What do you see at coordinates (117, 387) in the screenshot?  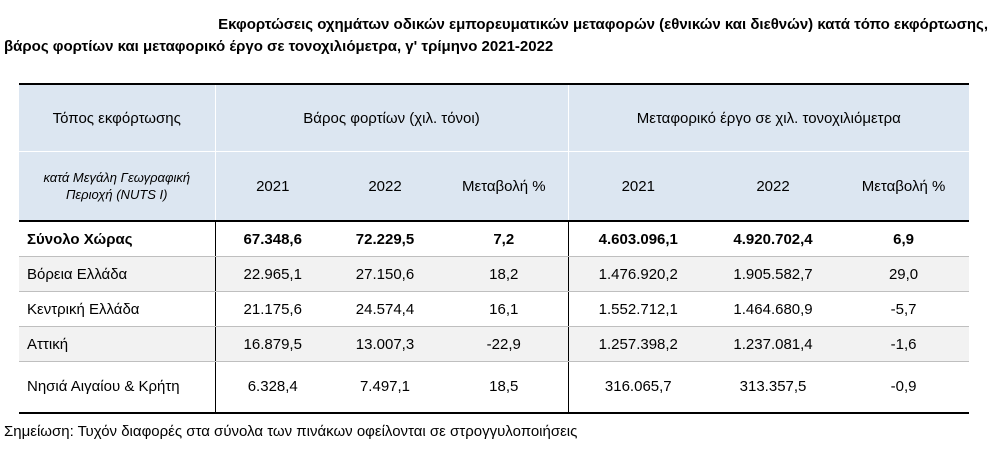 I see `row-name: Νησιά Αιγαίου & Κρήτη` at bounding box center [117, 387].